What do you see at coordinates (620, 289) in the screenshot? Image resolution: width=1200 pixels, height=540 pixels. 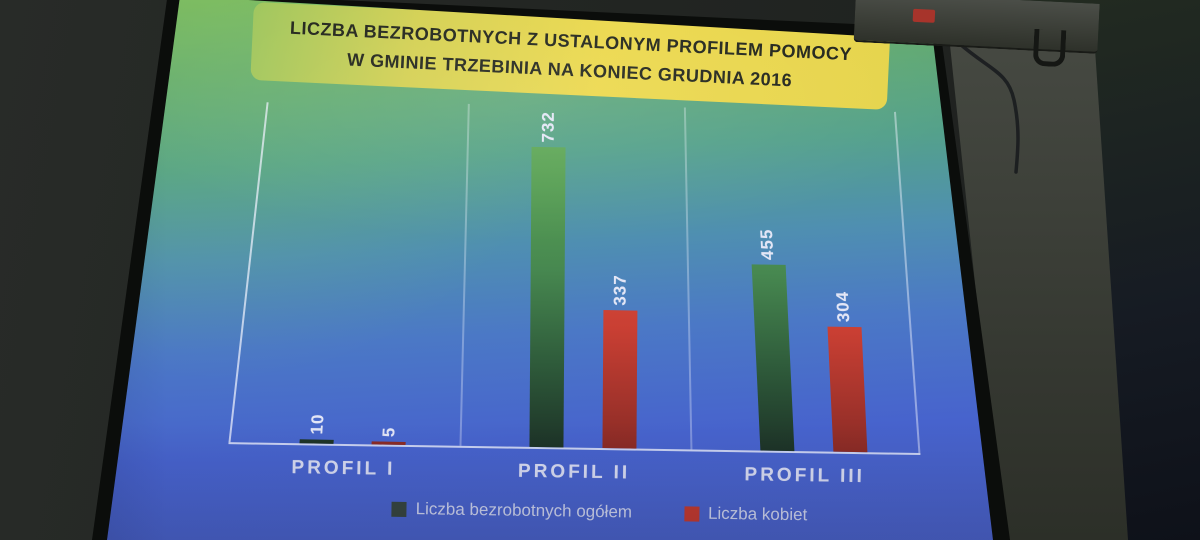 I see `bar-value-label: 337` at bounding box center [620, 289].